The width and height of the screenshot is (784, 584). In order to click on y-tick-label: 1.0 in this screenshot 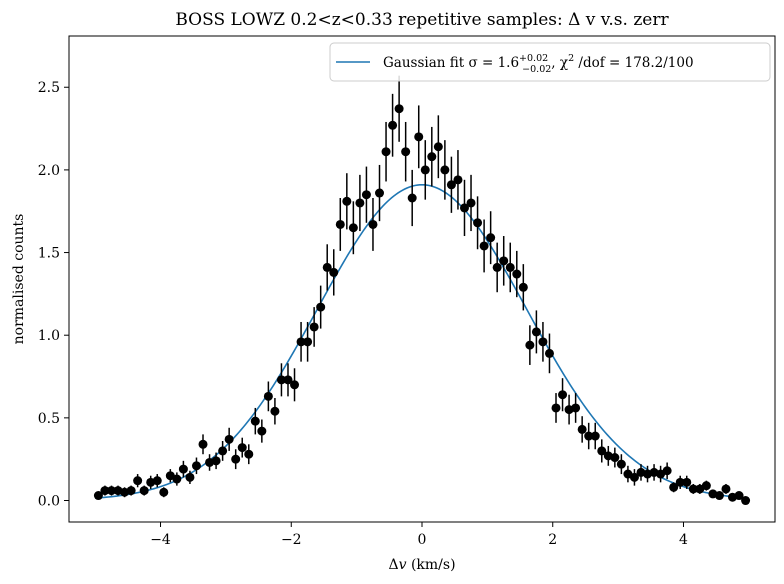, I will do `click(49, 336)`.